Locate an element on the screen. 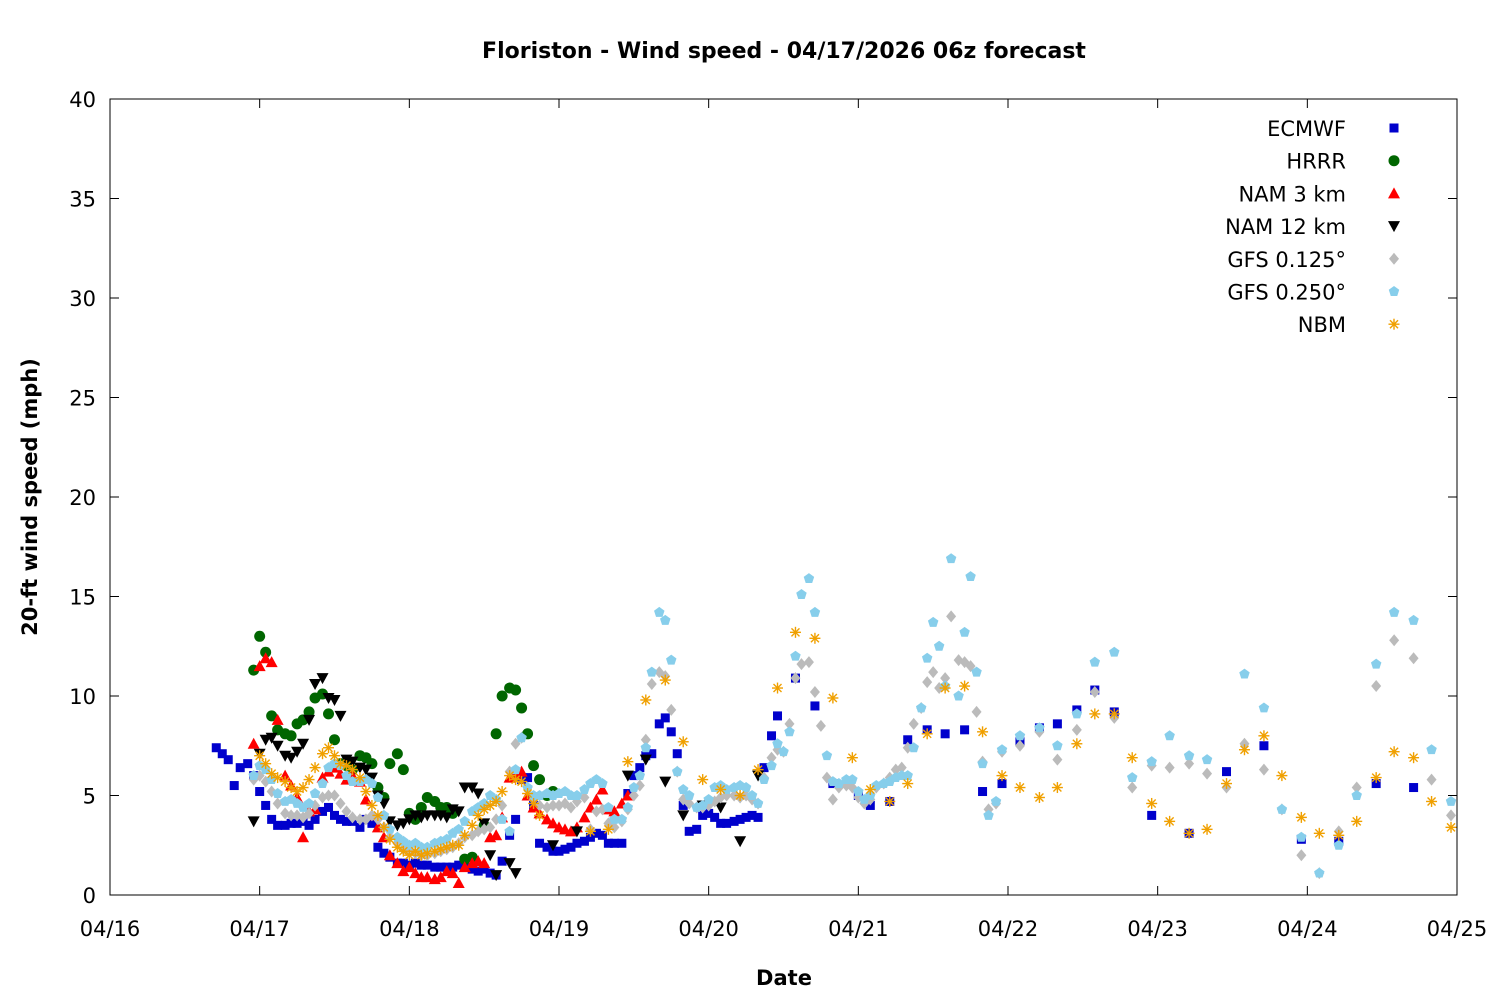 This screenshot has width=1500, height=1000. x-tick-label: 04/17 is located at coordinates (259, 929).